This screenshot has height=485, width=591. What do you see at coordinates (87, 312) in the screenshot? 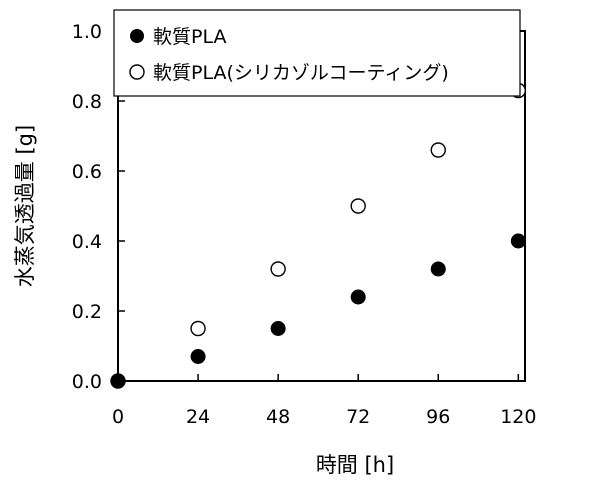
I see `y-tick-label: 0.2` at bounding box center [87, 312].